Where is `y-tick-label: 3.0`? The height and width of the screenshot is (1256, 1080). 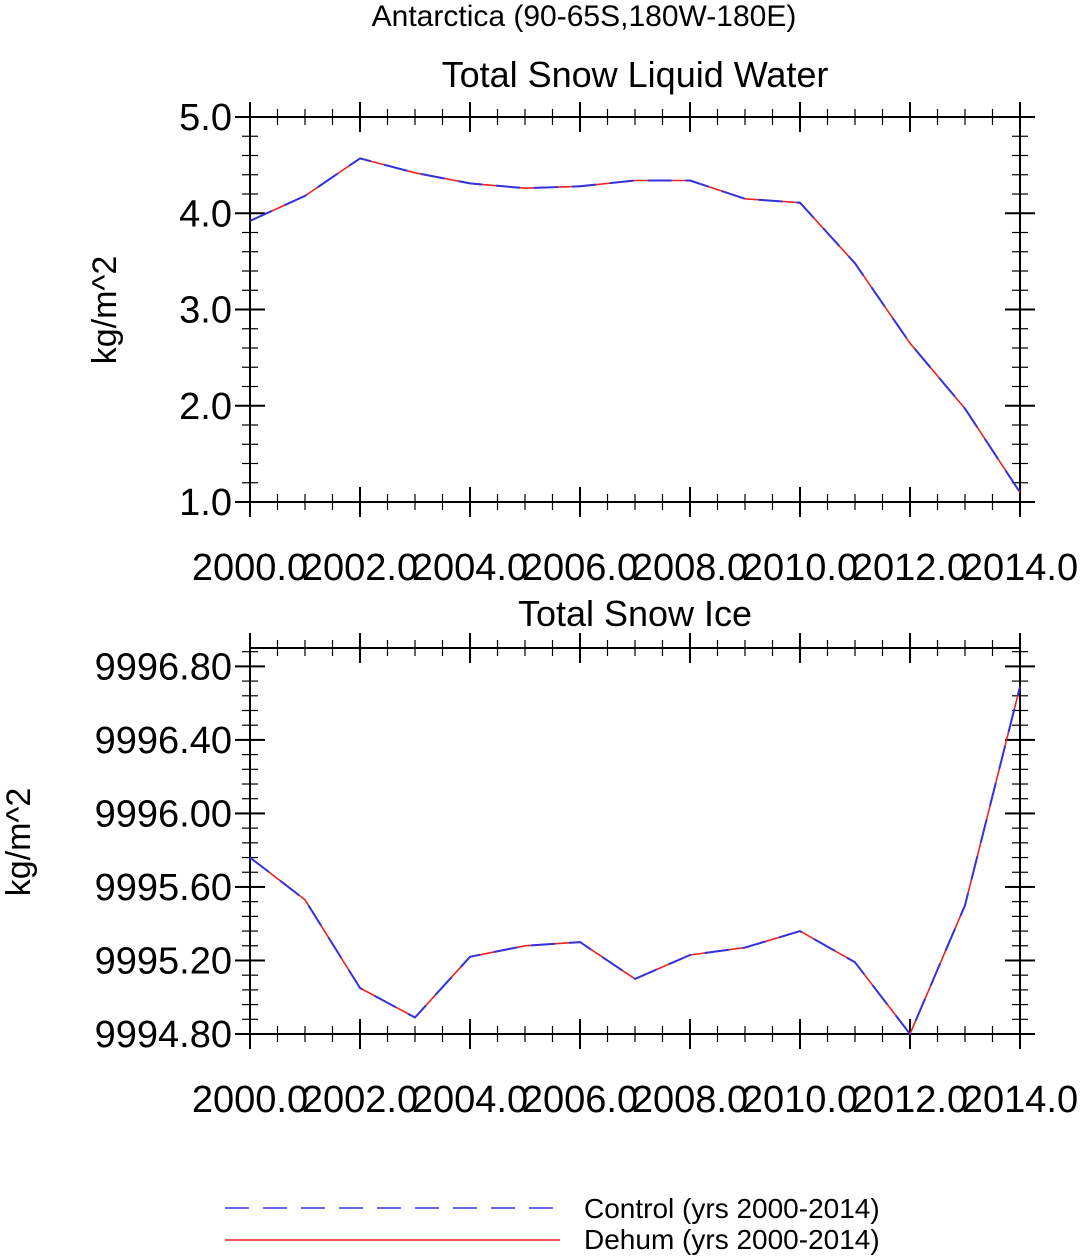
y-tick-label: 3.0 is located at coordinates (205, 311).